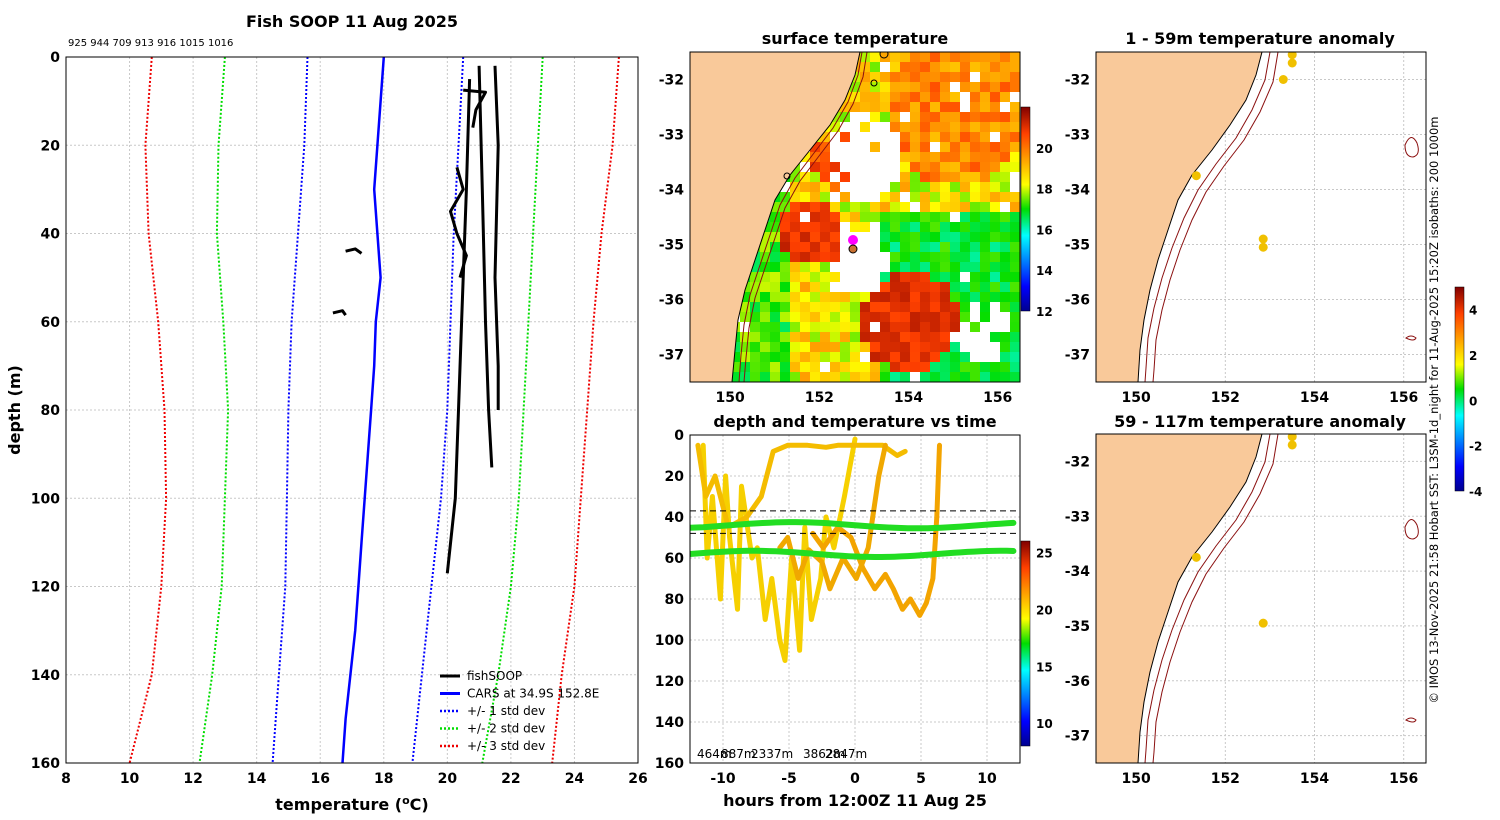 The height and width of the screenshot is (820, 1500). I want to click on anomaly-point, so click(1263, 239).